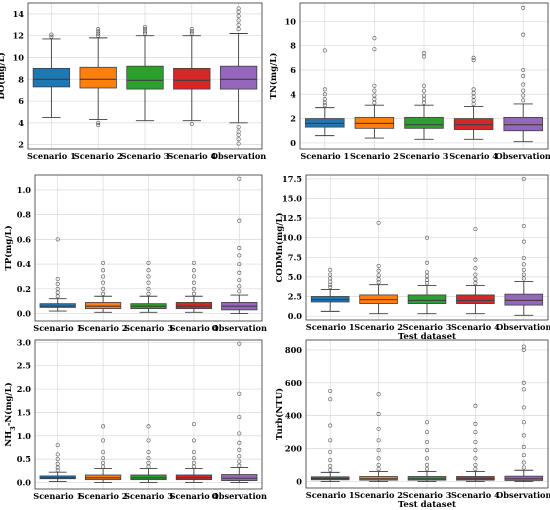  Describe the element at coordinates (10, 414) in the screenshot. I see `y-axis-label: NH3-N(mg/L)` at that location.